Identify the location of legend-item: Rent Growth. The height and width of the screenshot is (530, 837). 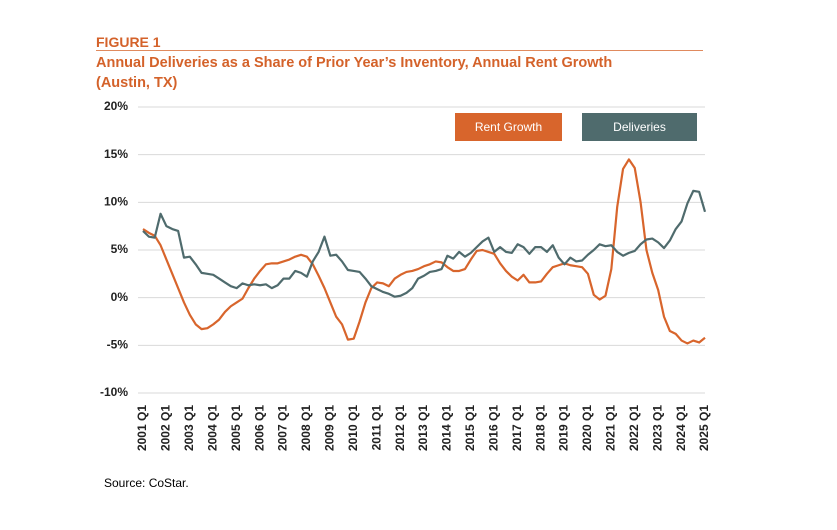
(508, 127).